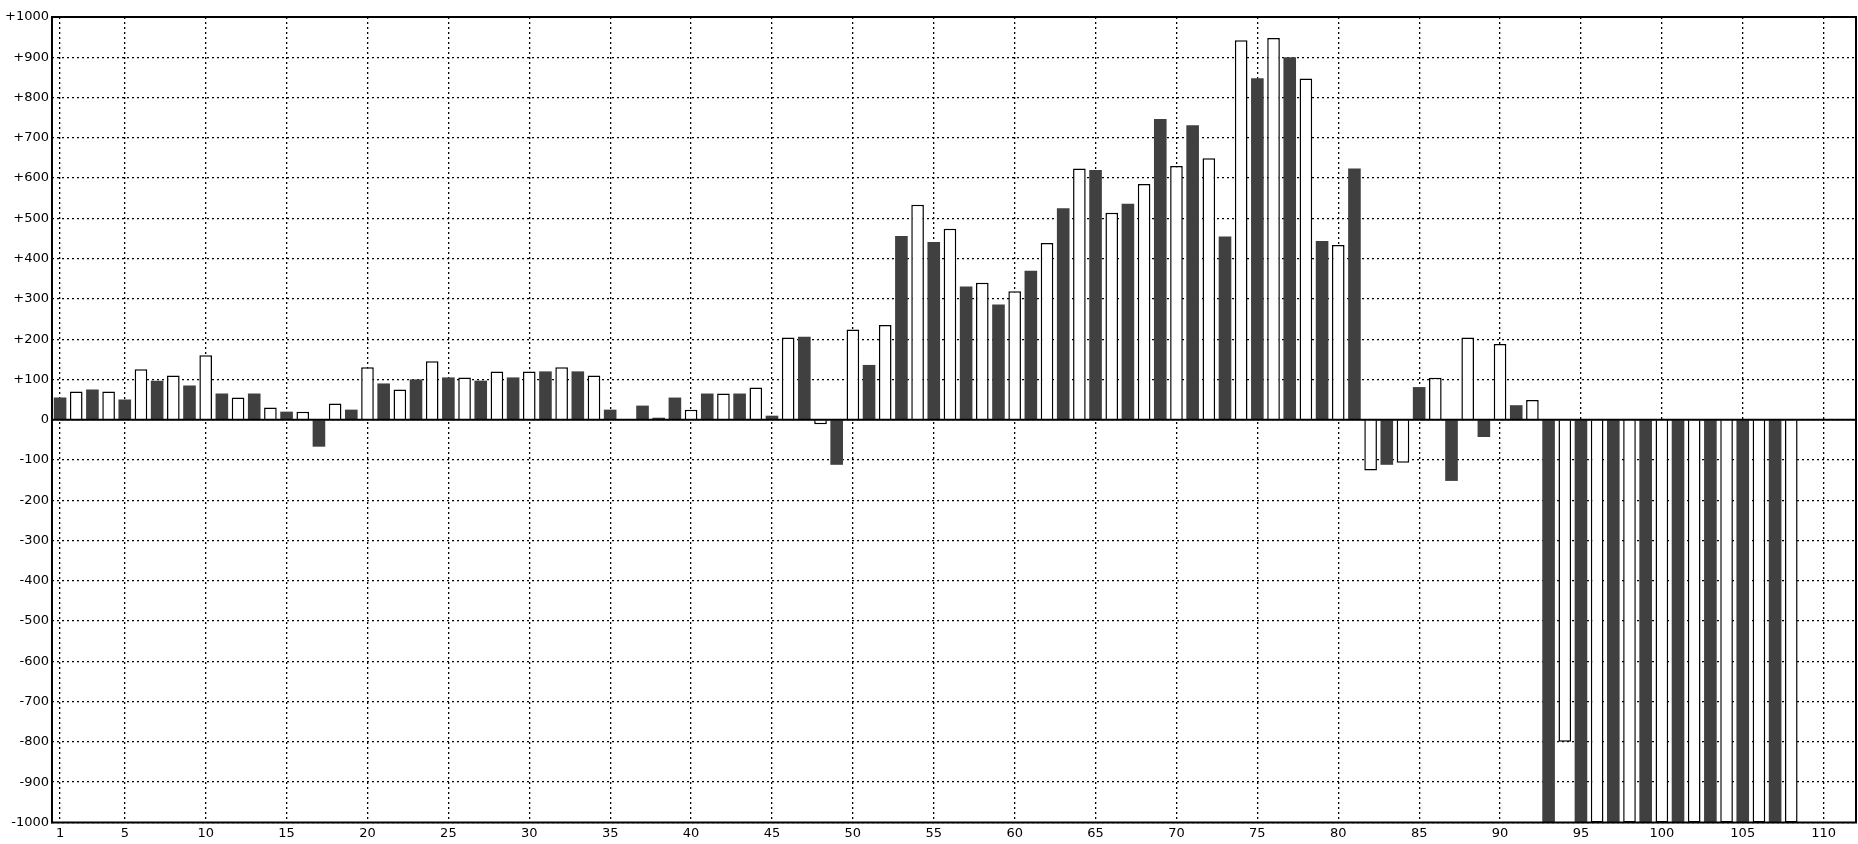  Describe the element at coordinates (31, 177) in the screenshot. I see `y-tick-label: +600` at that location.